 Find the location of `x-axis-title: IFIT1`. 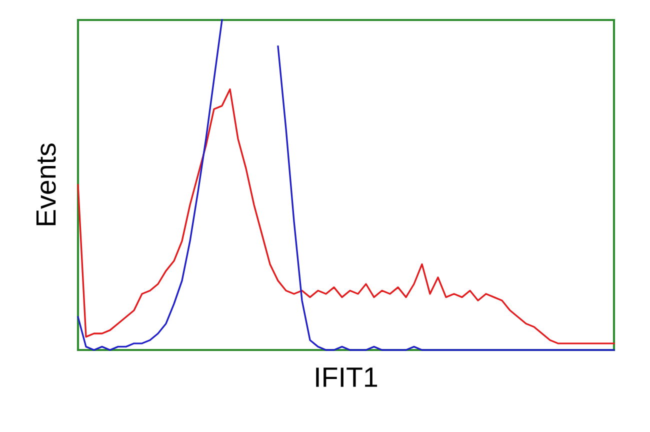

x-axis-title: IFIT1 is located at coordinates (347, 377).